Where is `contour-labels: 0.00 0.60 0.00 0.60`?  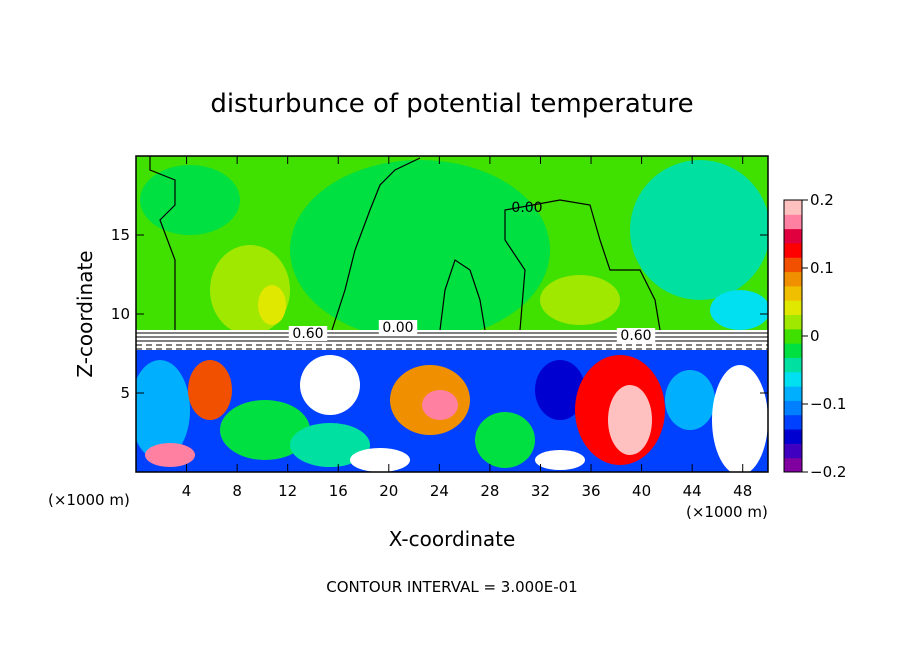
contour-labels: 0.00 0.60 0.00 0.60 is located at coordinates (472, 272).